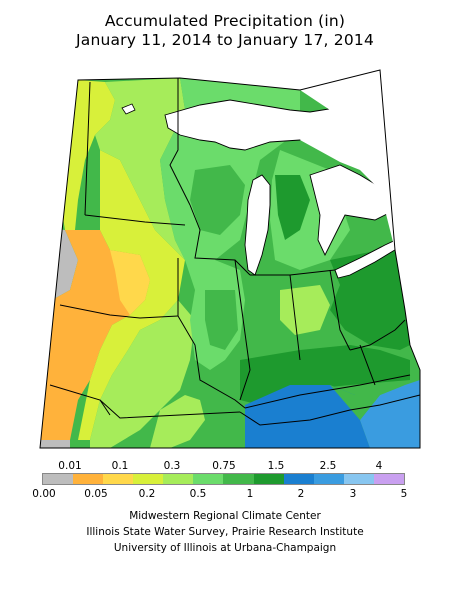 The image size is (450, 600). What do you see at coordinates (172, 466) in the screenshot?
I see `legend-top-label-3: 0.3` at bounding box center [172, 466].